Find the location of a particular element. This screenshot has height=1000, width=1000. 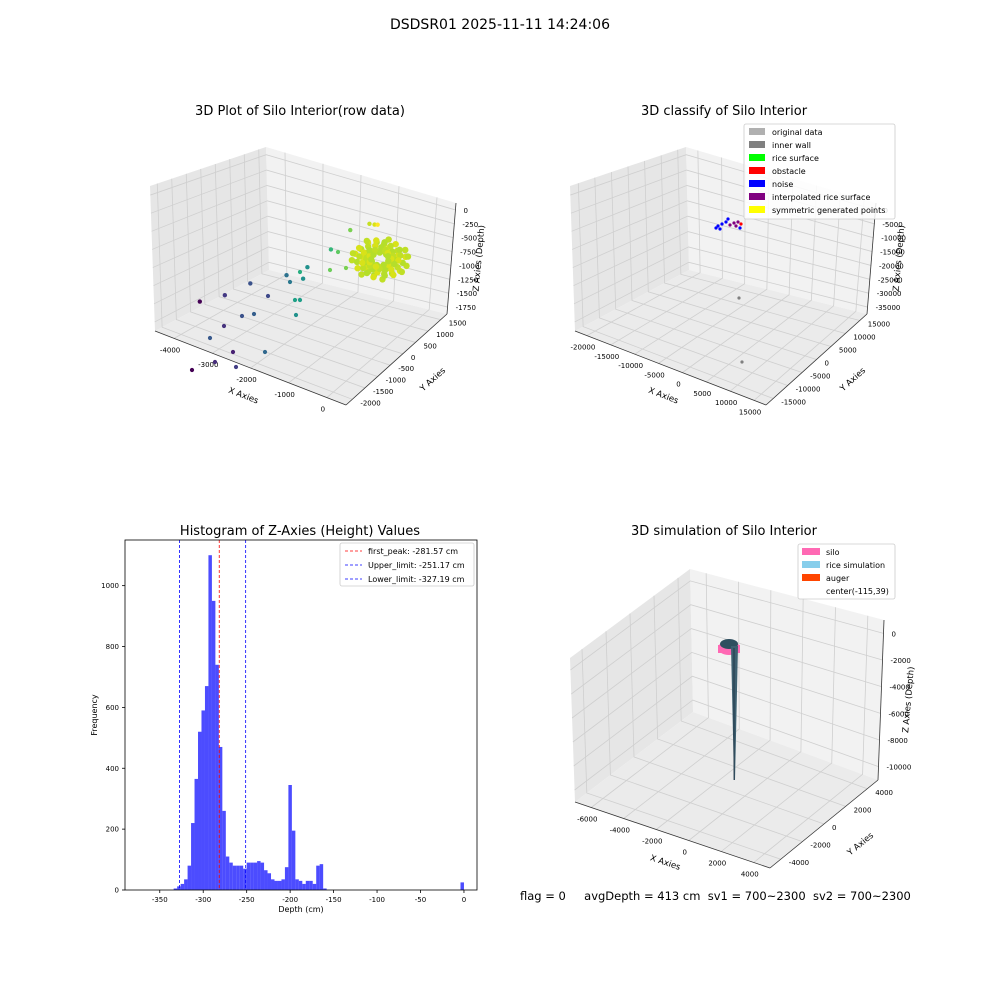

p2-z-tick-label: -20000 is located at coordinates (891, 266).